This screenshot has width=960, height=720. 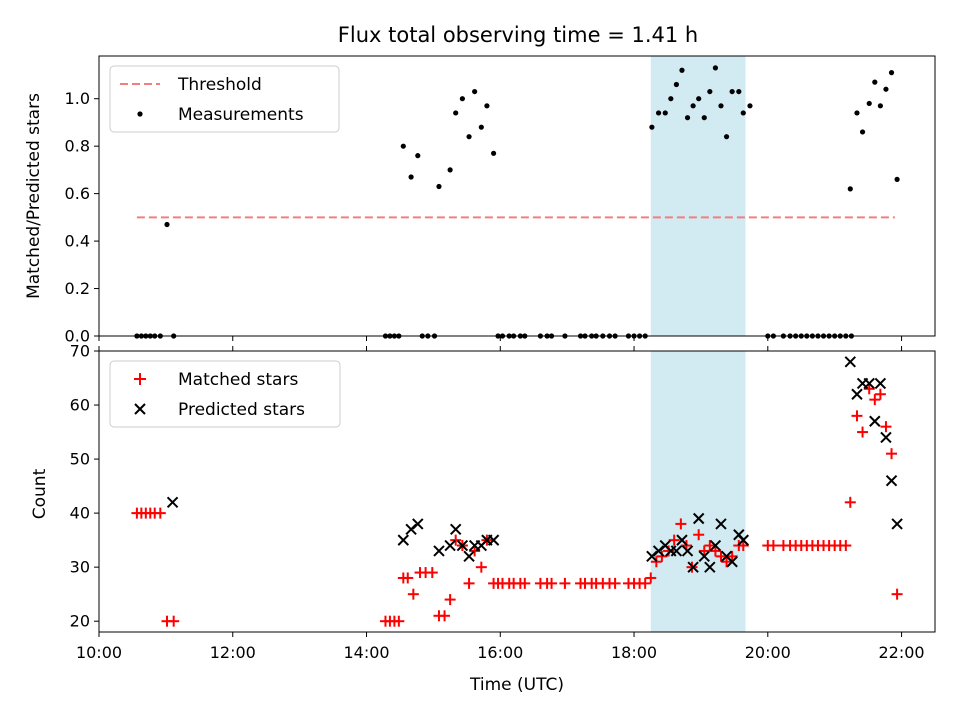 I want to click on bottom-y-tick-label: 20, so click(x=80, y=621).